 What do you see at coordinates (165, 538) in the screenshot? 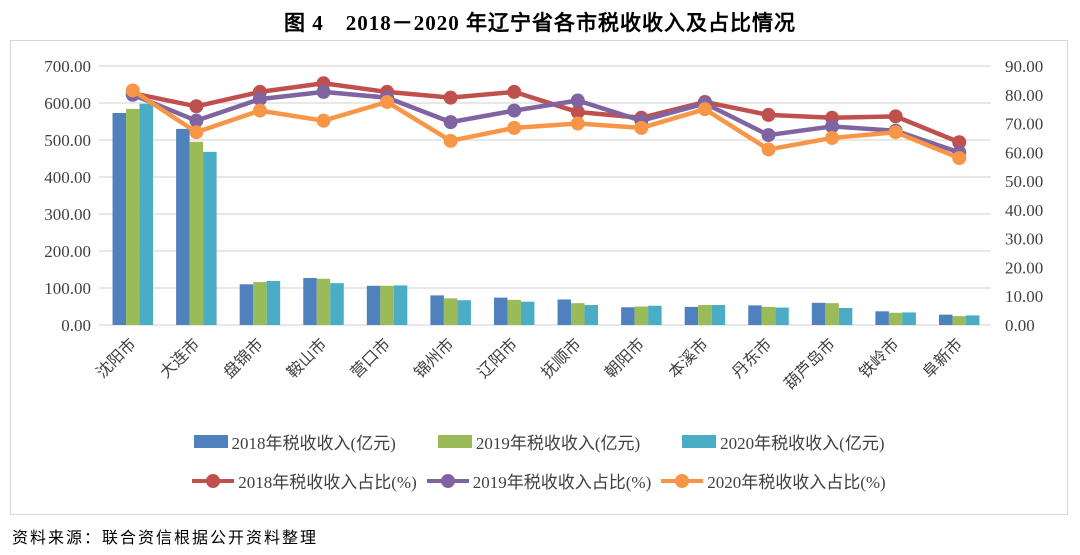
I see `source-note: 资料来源：联合资信根据公开资料整理` at bounding box center [165, 538].